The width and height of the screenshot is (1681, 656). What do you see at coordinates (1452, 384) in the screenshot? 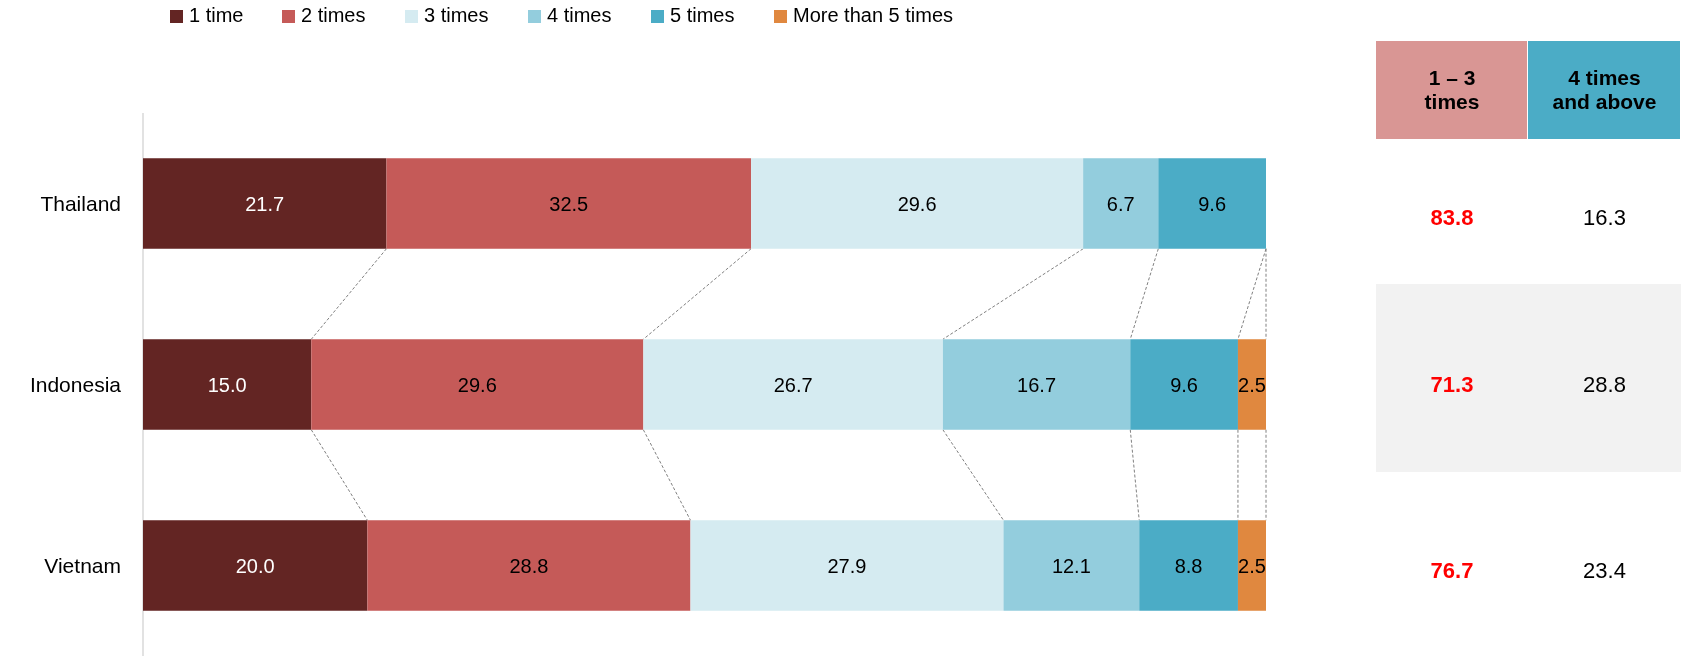
I see `text: 71.3` at bounding box center [1452, 384].